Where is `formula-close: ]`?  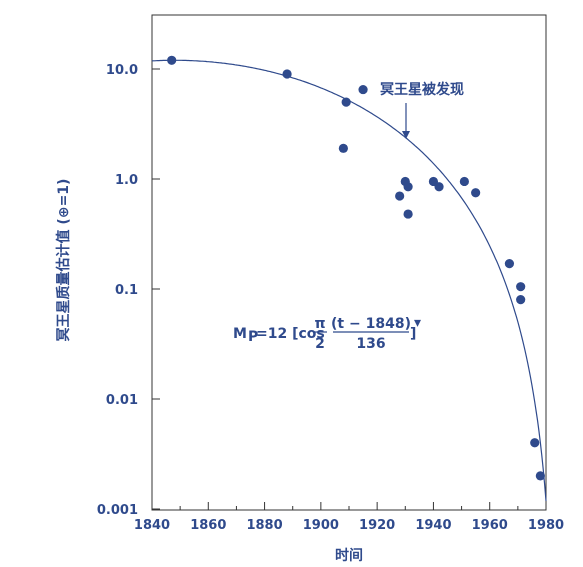
formula-close: ] is located at coordinates (413, 334).